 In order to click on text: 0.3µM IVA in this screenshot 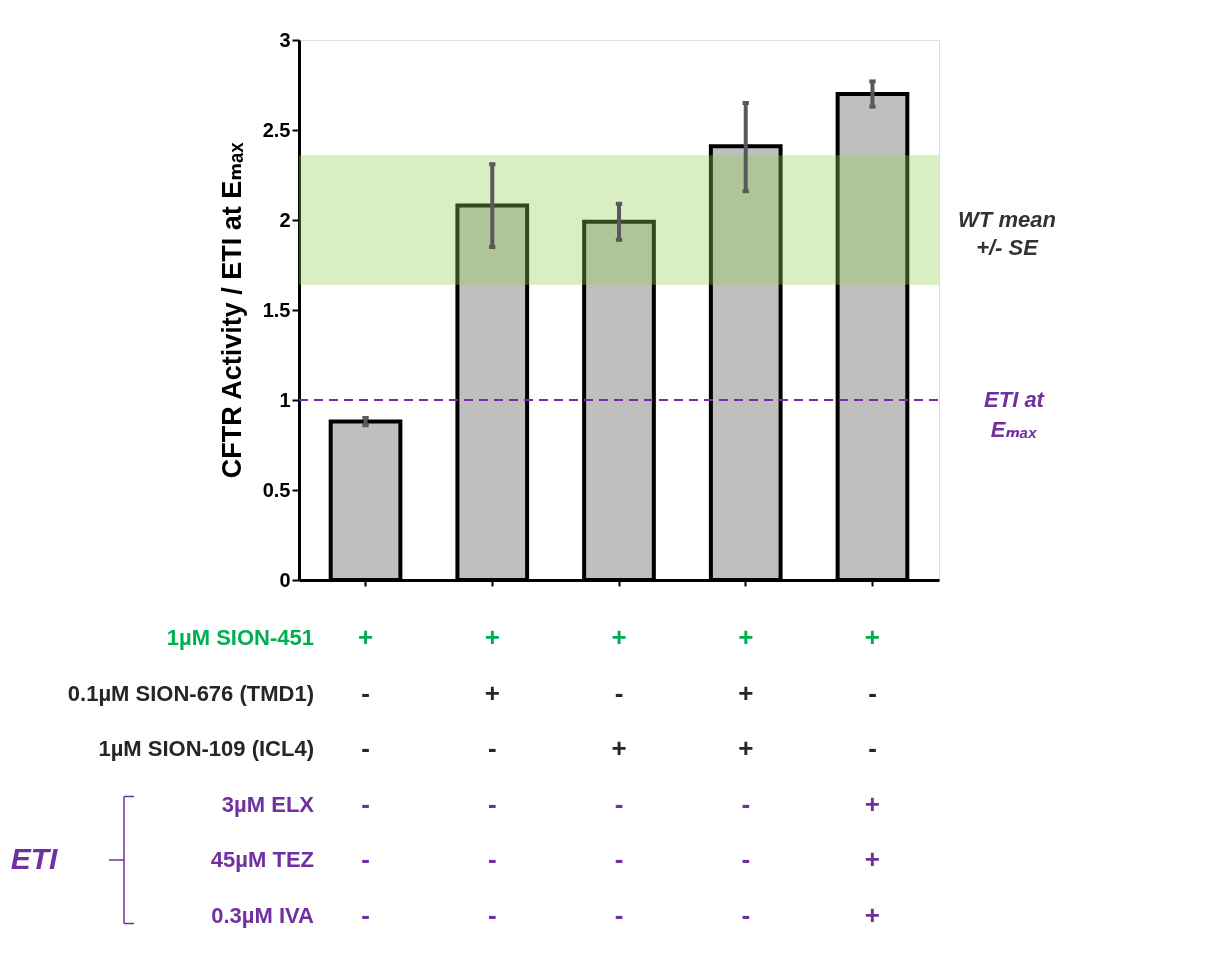, I will do `click(263, 915)`.